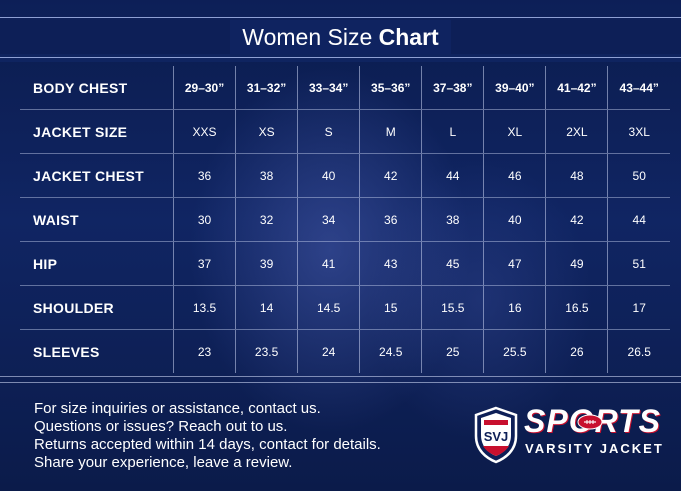 This screenshot has width=681, height=491. Describe the element at coordinates (576, 175) in the screenshot. I see `table-cell: 48` at that location.